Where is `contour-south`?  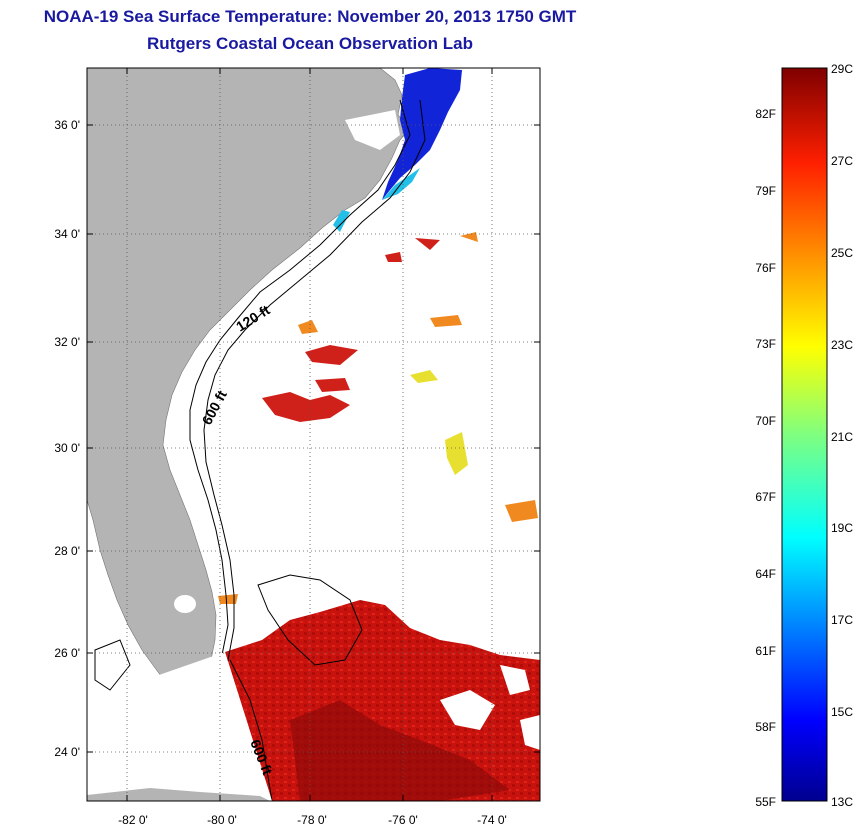
contour-south is located at coordinates (251, 730).